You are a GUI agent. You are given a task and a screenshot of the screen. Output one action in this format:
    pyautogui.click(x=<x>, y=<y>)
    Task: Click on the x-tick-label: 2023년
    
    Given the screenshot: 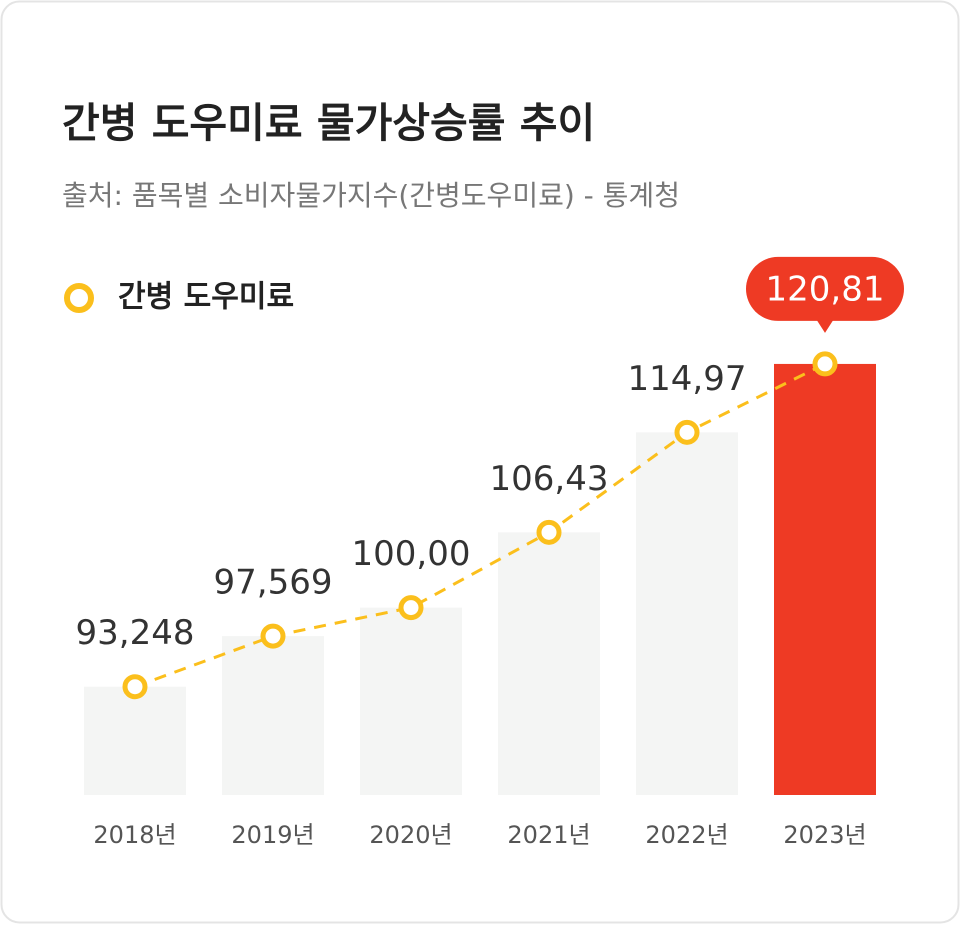 What is the action you would take?
    pyautogui.click(x=824, y=835)
    